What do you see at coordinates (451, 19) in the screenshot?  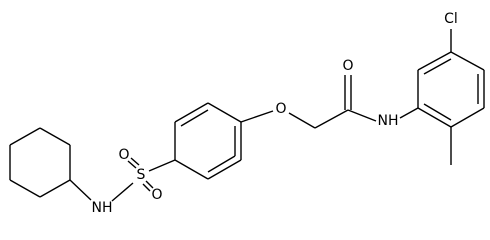 I see `atom-label: Cl` at bounding box center [451, 19].